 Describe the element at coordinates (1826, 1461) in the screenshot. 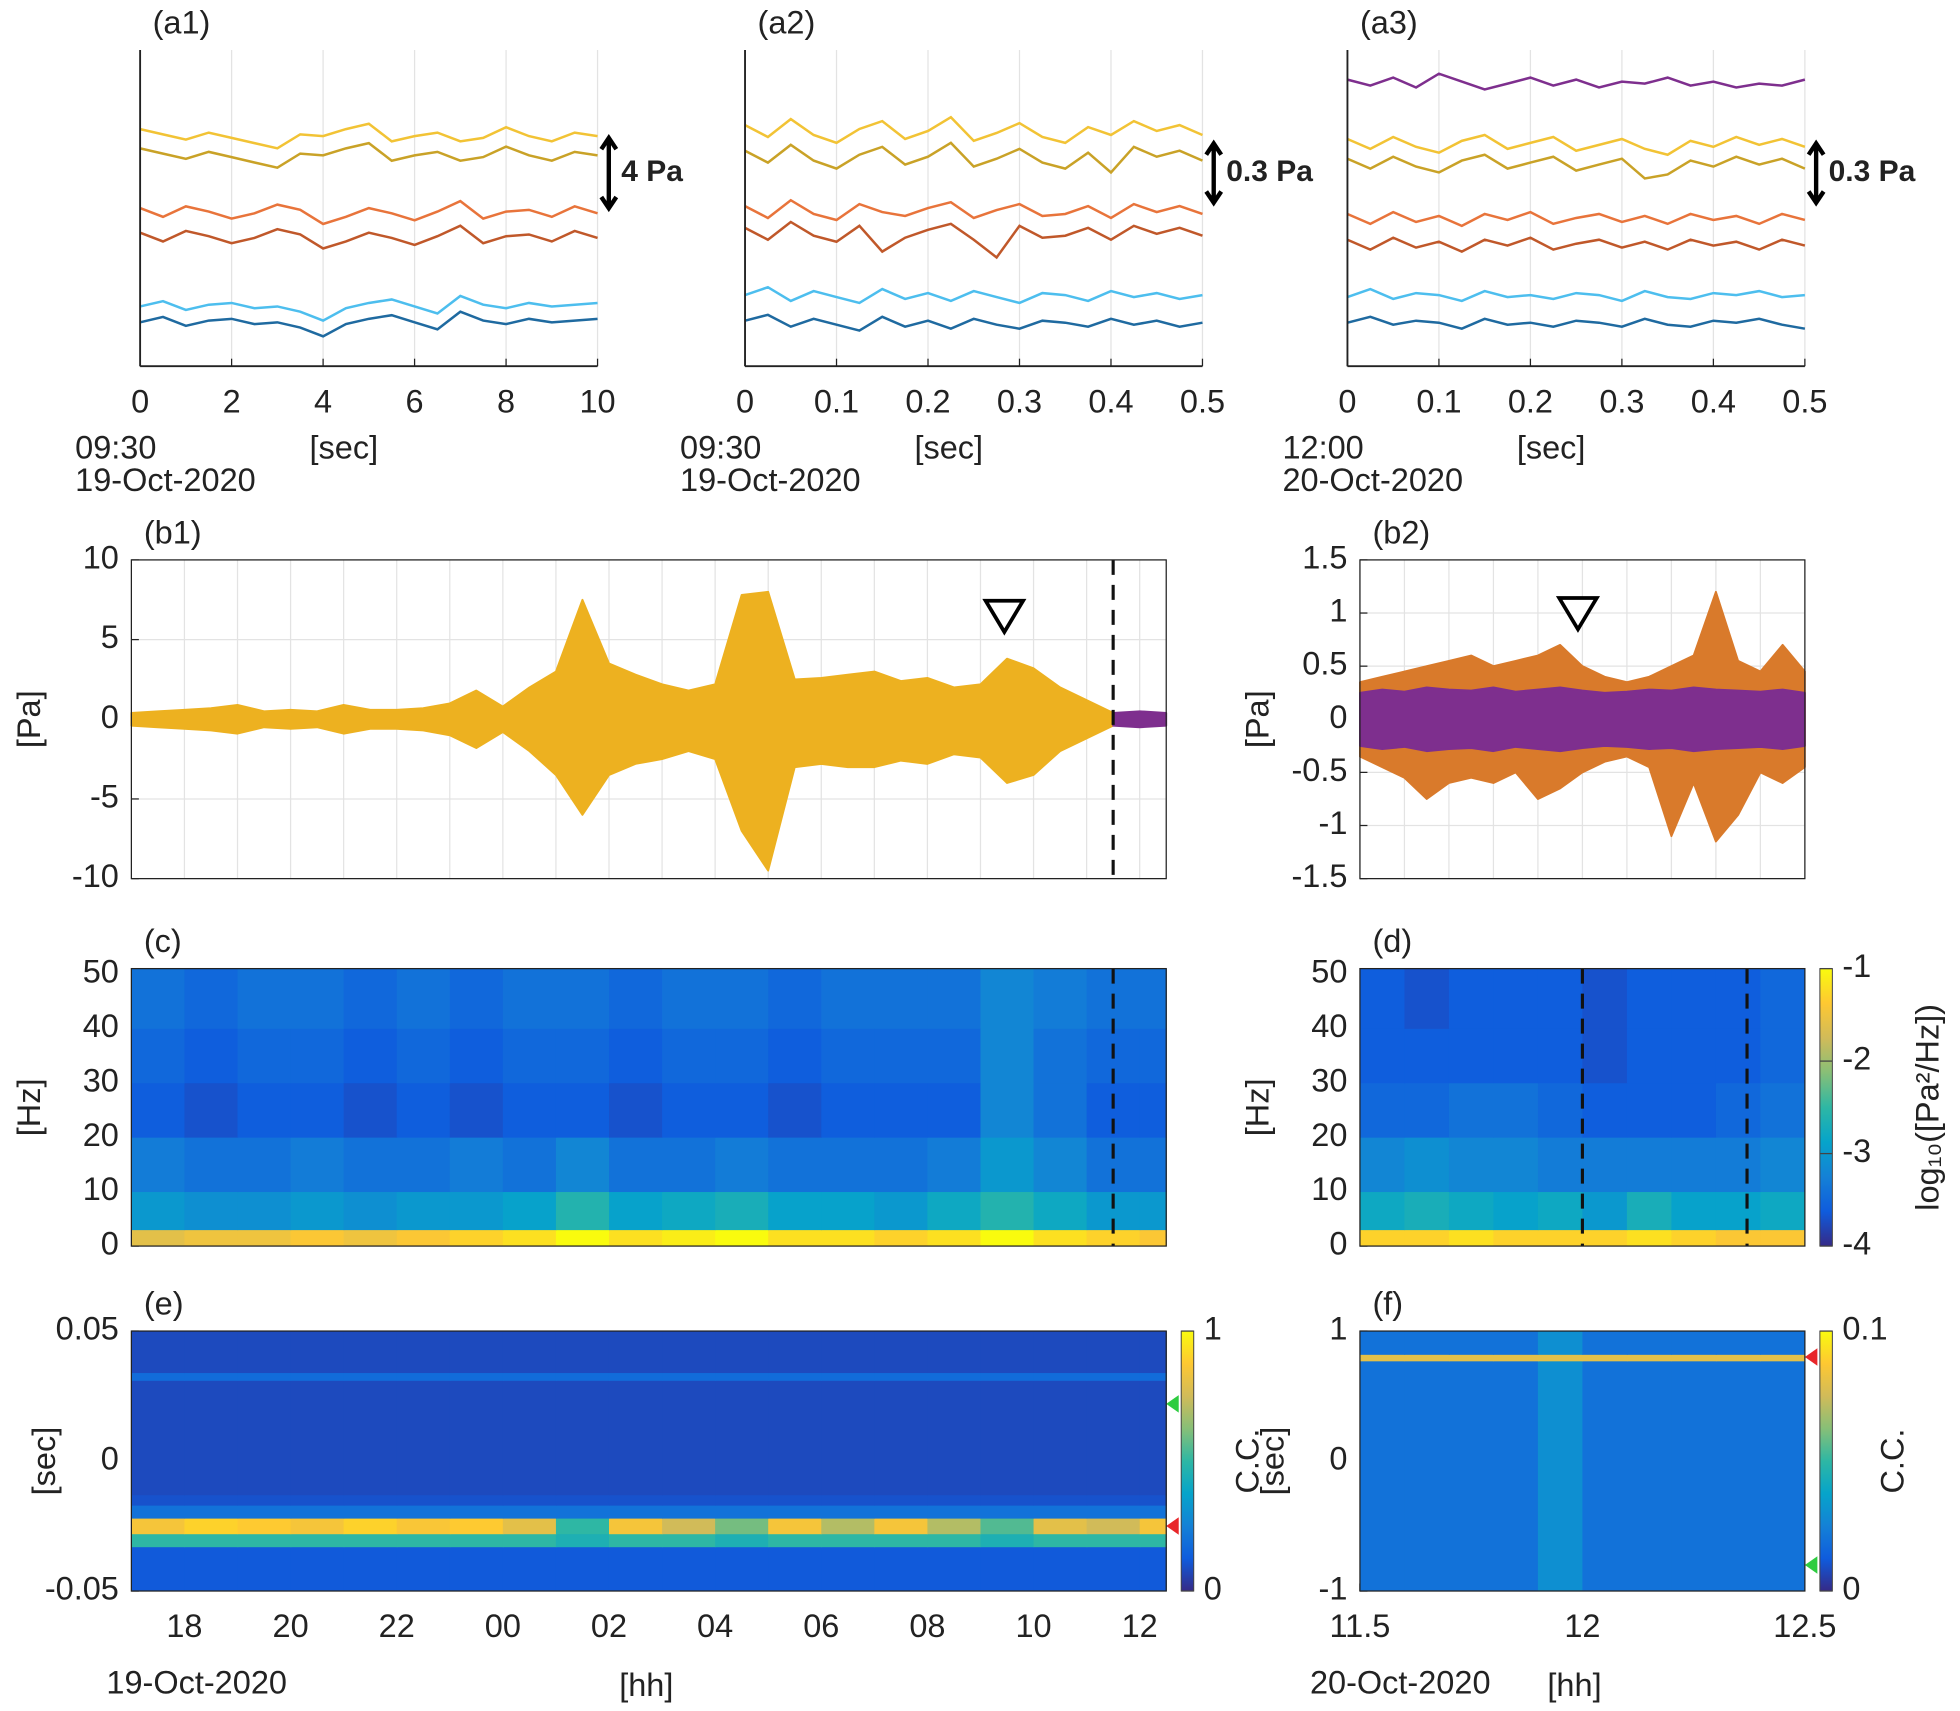

I see `colorbar` at that location.